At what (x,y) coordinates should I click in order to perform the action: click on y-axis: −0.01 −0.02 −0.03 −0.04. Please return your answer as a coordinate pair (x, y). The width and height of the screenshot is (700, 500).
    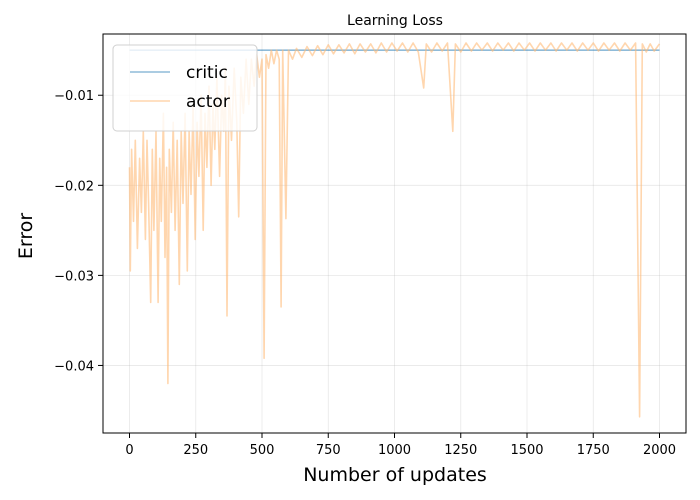
    Looking at the image, I should click on (78, 231).